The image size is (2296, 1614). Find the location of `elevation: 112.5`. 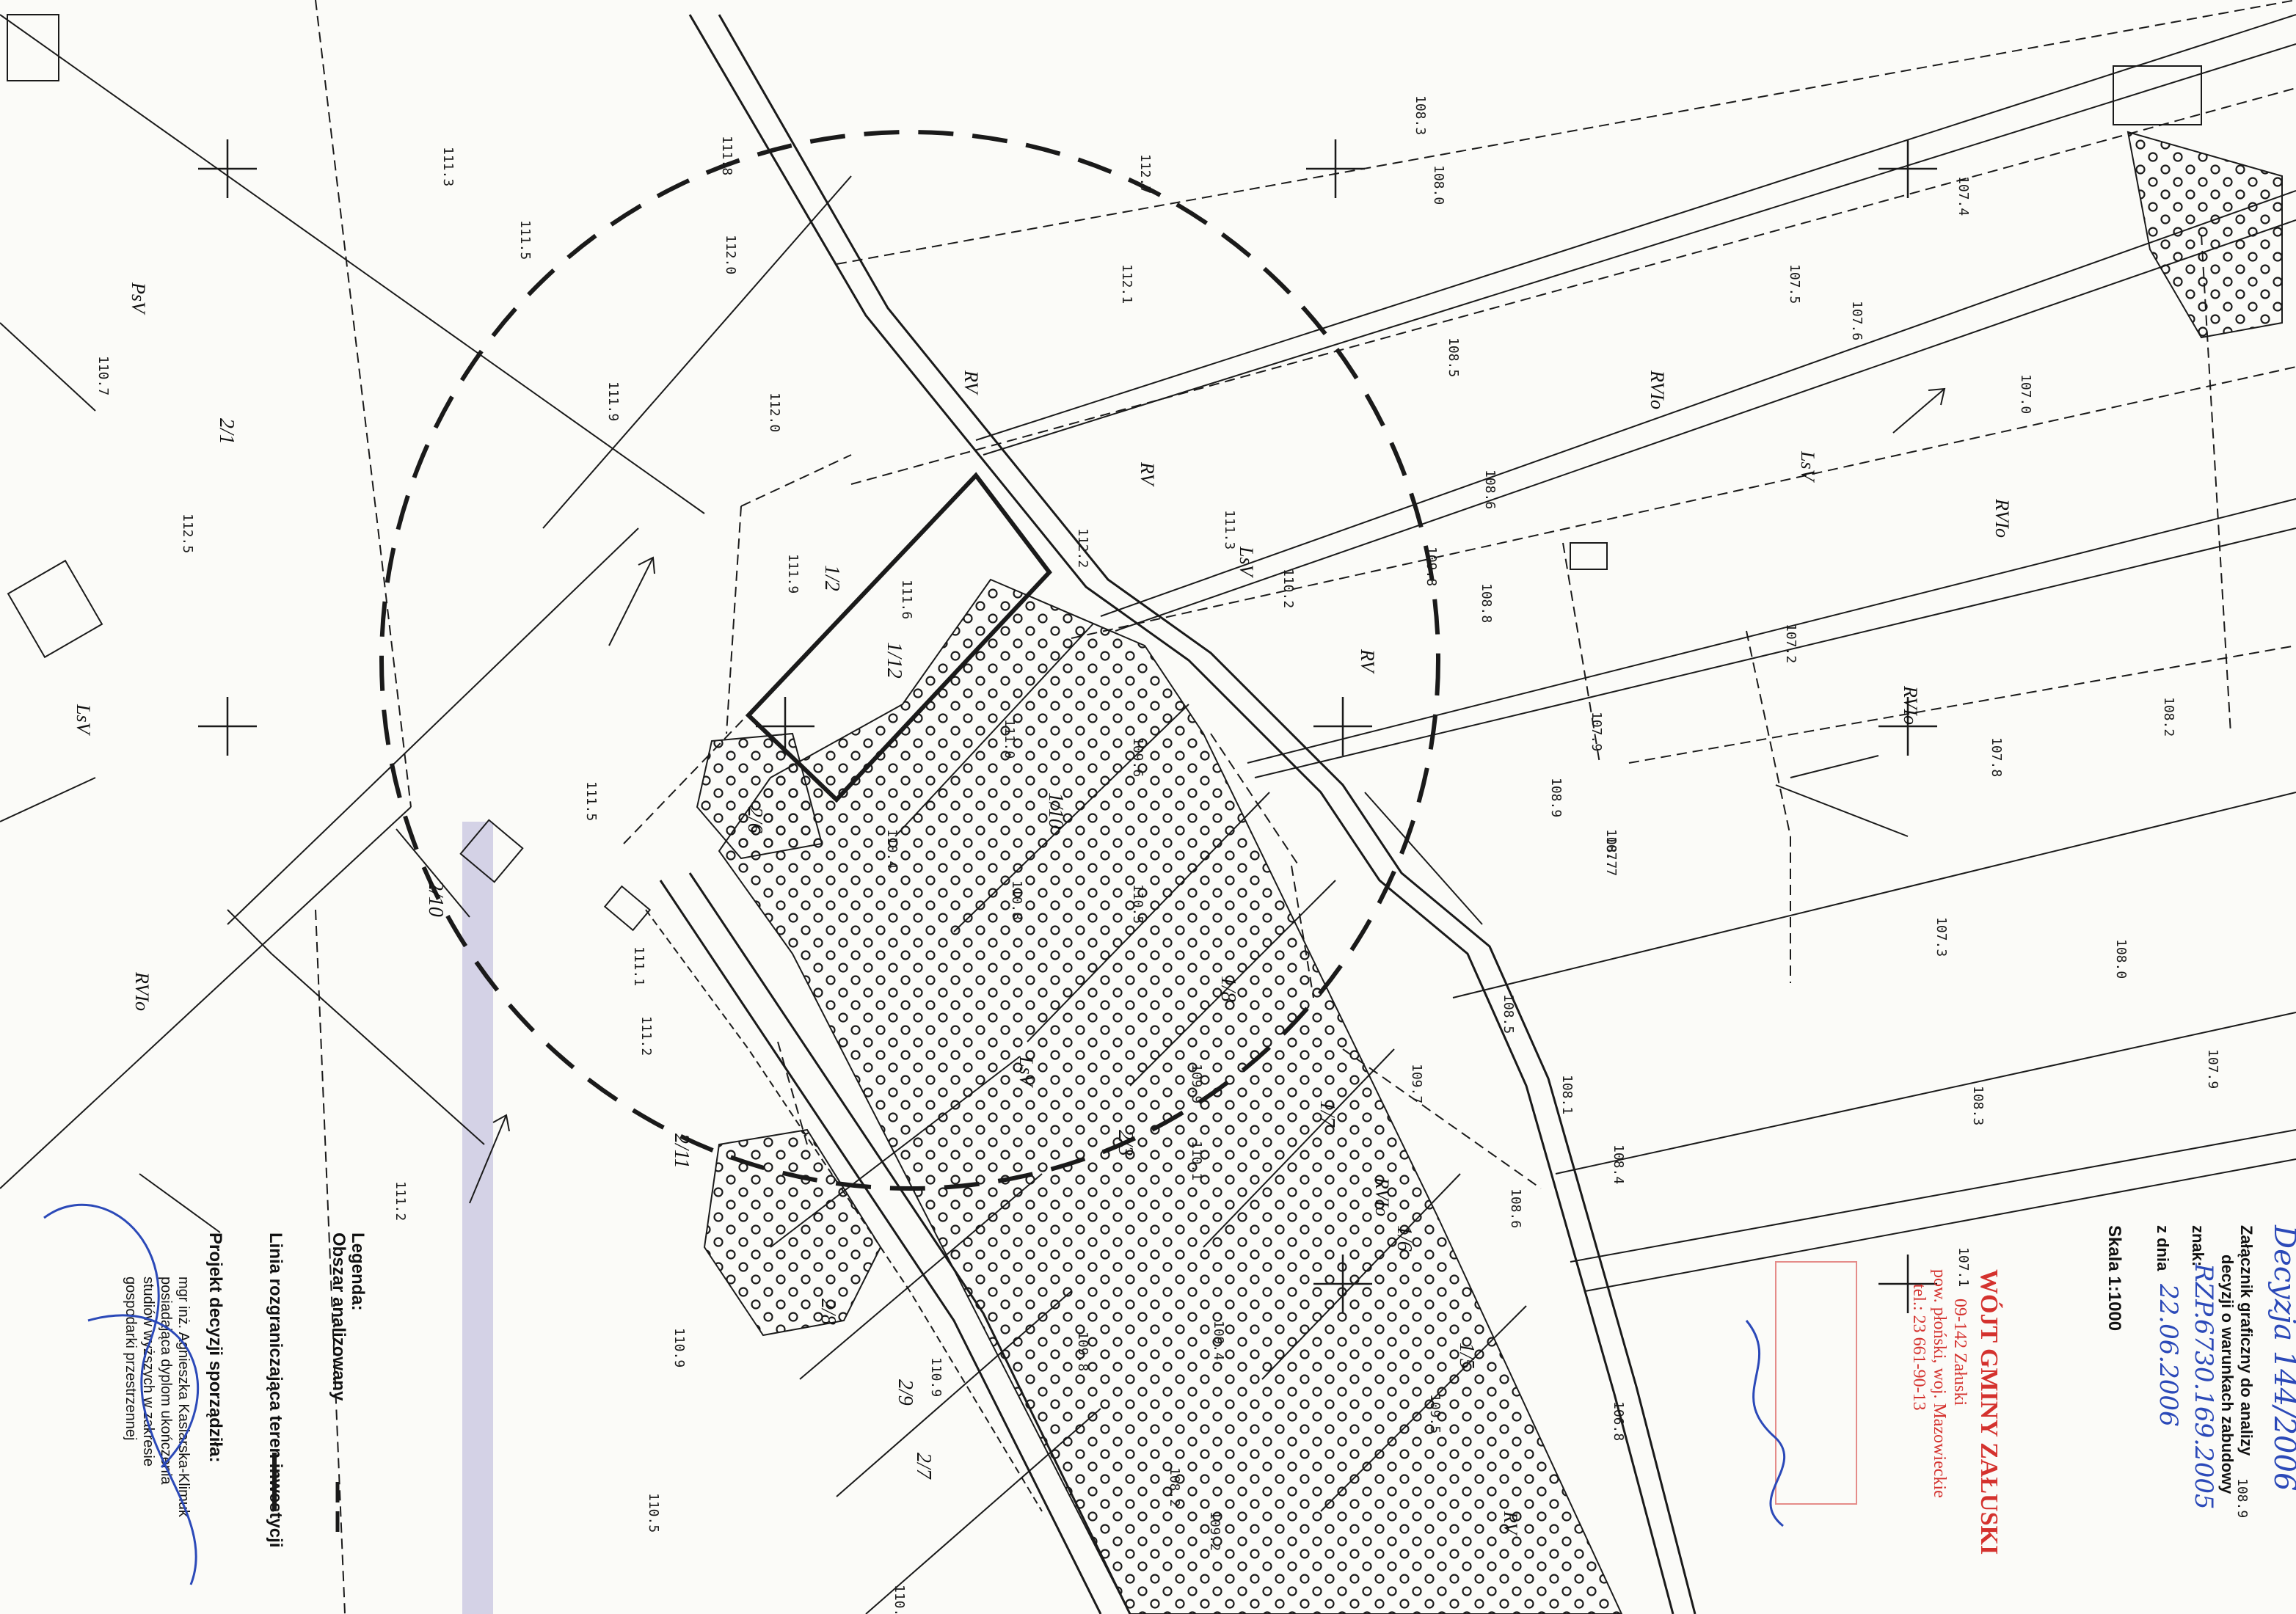

elevation: 112.5 is located at coordinates (187, 533).